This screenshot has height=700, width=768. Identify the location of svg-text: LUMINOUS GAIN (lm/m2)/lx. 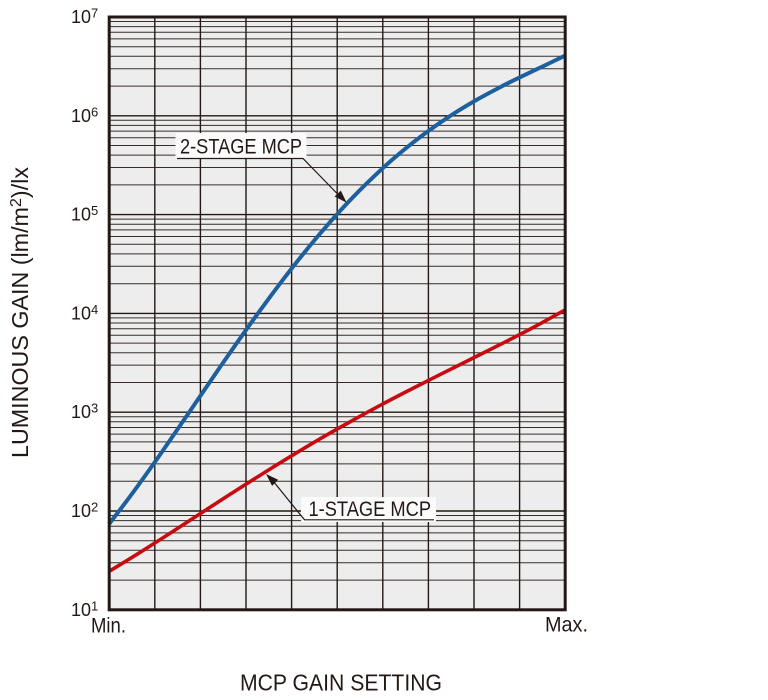
(20, 312).